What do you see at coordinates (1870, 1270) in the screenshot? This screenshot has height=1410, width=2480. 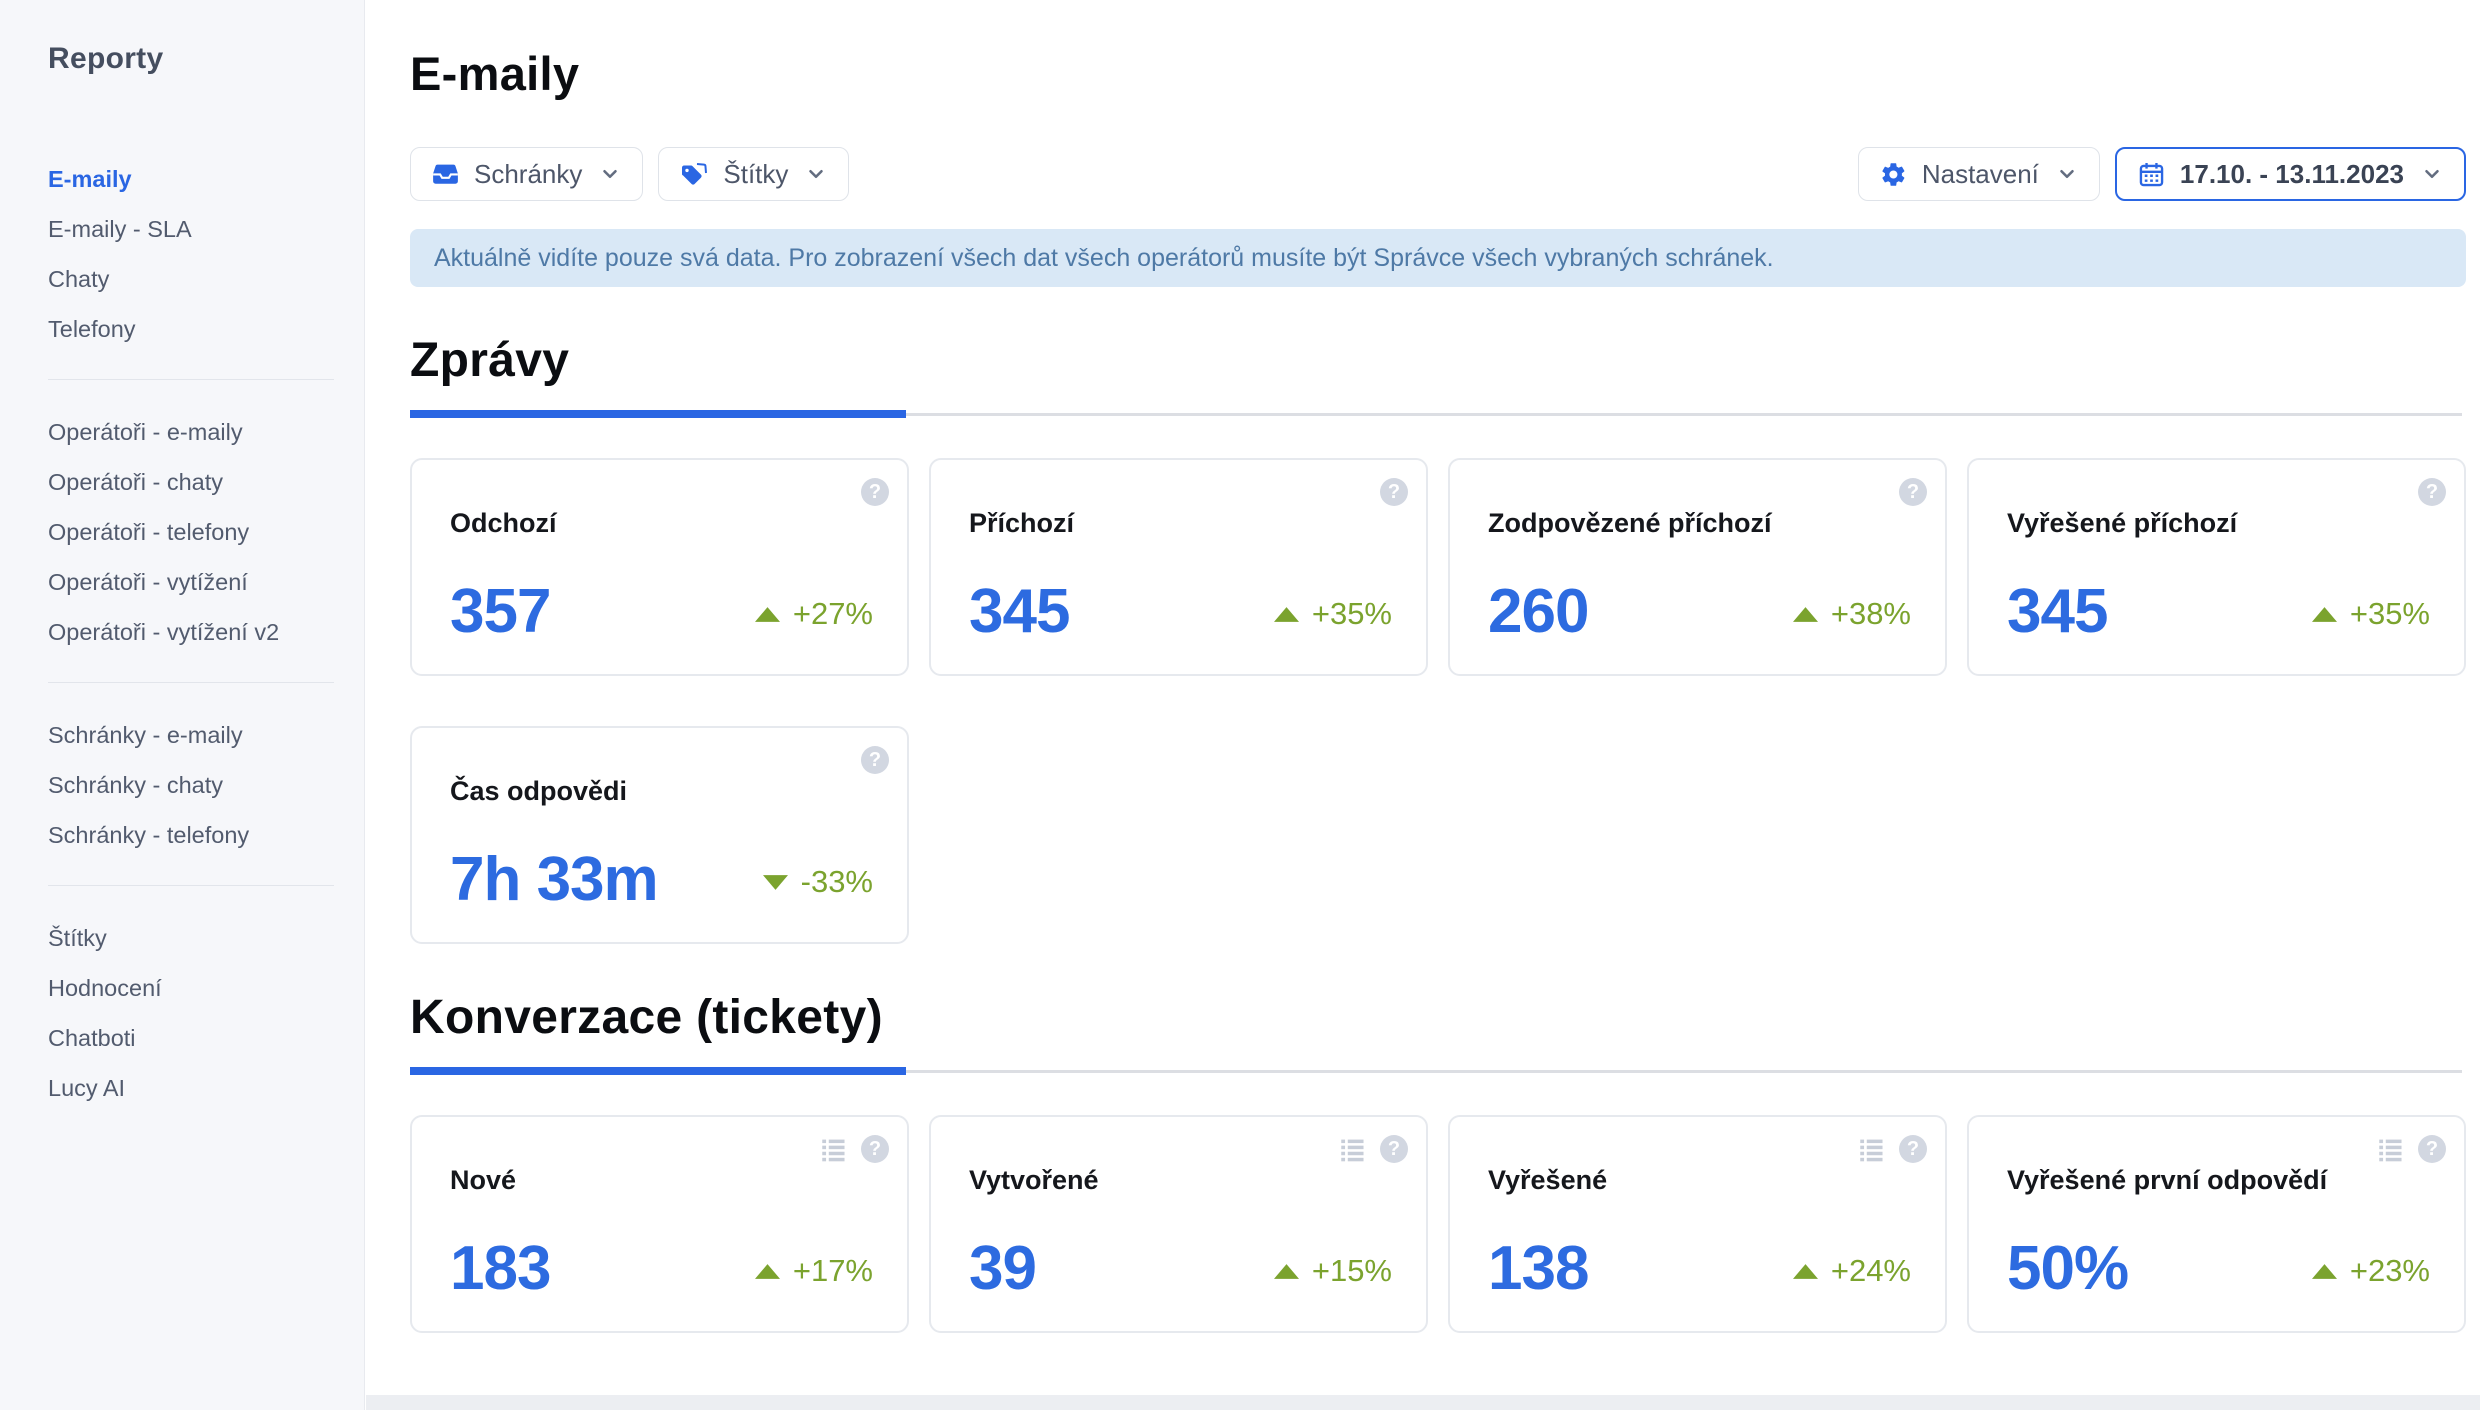 I see `trend-value: +24%` at bounding box center [1870, 1270].